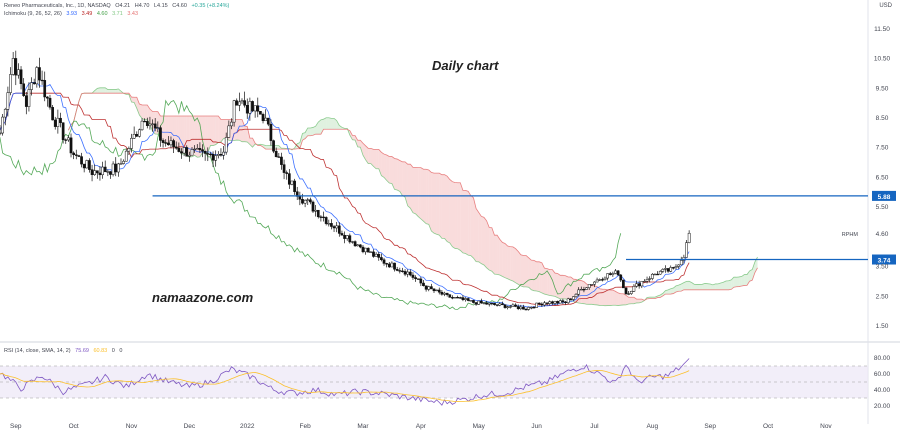 The image size is (900, 432). I want to click on x-tick-label: Dec, so click(190, 426).